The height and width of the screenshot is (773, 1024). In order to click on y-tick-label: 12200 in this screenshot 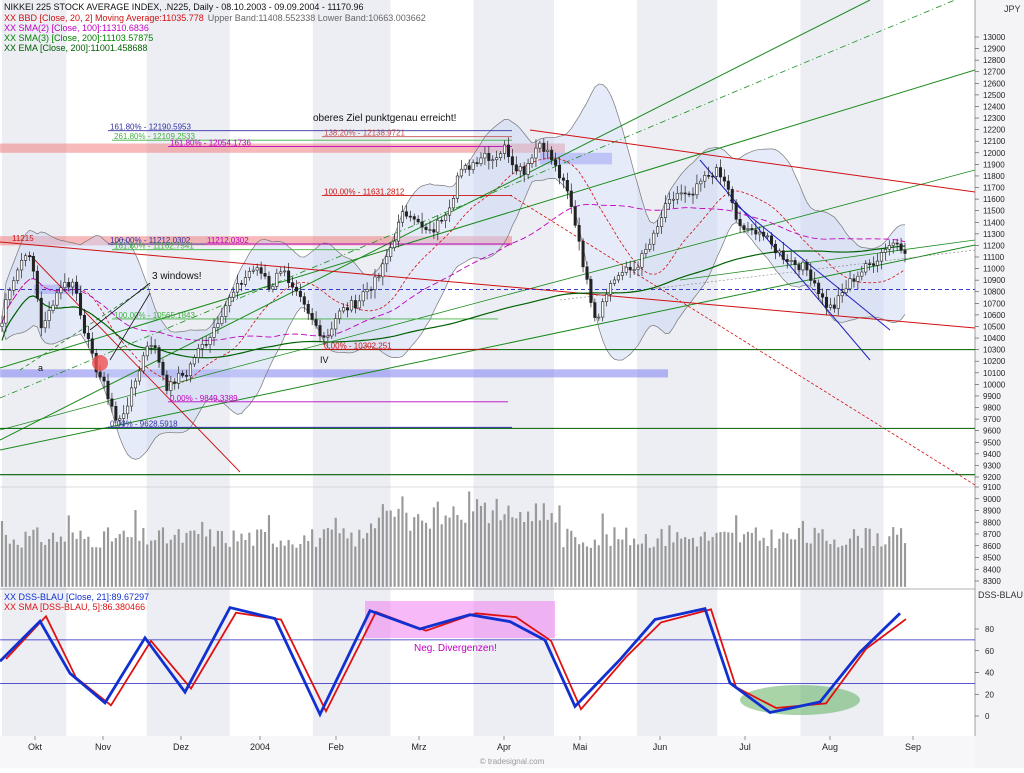, I will do `click(994, 130)`.